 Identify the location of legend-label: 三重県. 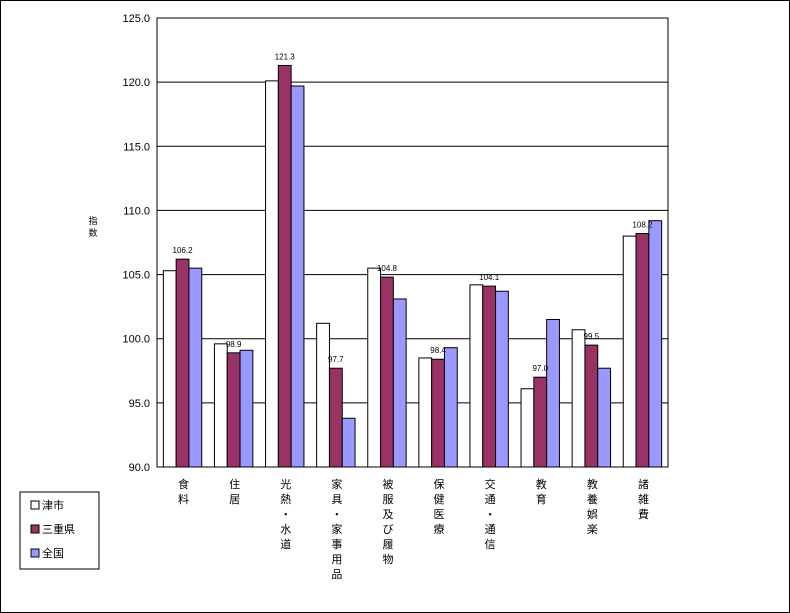
(58, 529).